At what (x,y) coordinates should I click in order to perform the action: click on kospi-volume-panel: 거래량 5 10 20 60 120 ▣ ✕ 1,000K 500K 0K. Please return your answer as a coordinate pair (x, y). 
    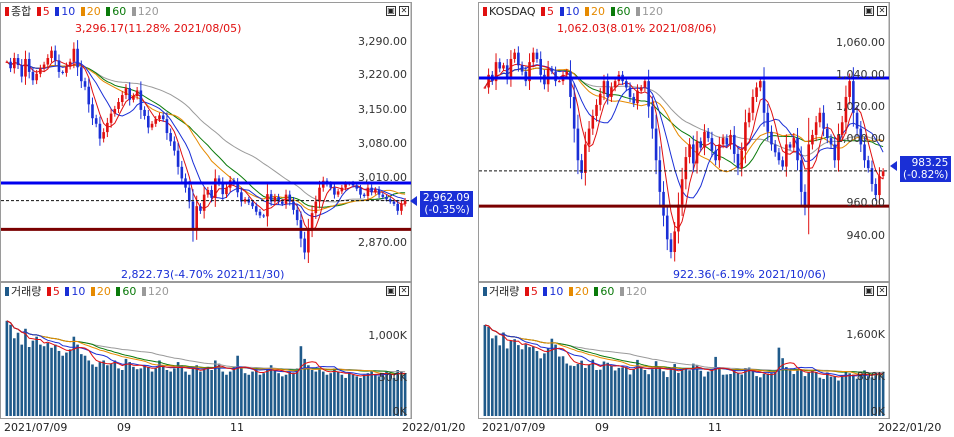
    Looking at the image, I should click on (206, 350).